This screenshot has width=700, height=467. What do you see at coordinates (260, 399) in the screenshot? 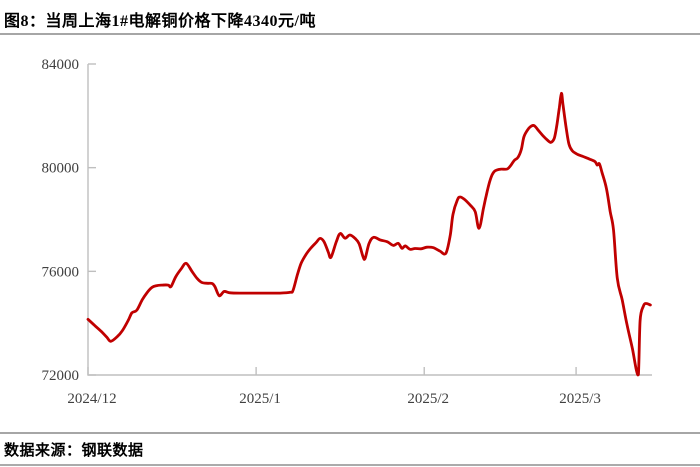
I see `x-tick-label: 2025/1` at bounding box center [260, 399].